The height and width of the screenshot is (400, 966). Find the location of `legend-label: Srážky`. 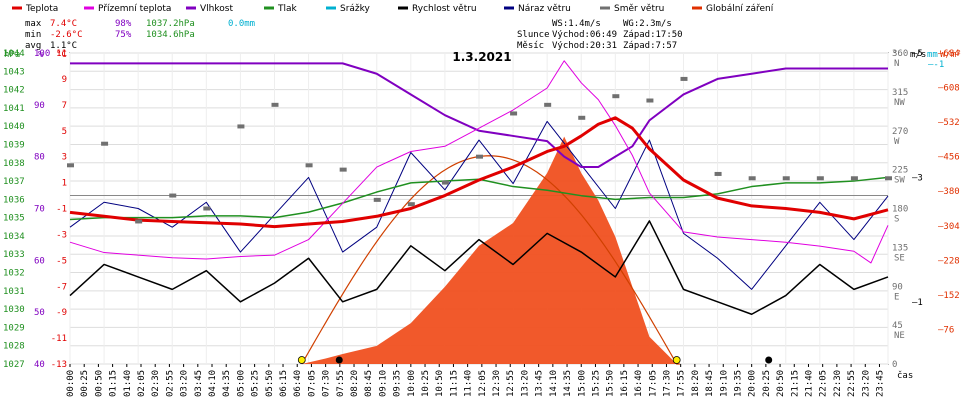

legend-label: Srážky is located at coordinates (355, 9).